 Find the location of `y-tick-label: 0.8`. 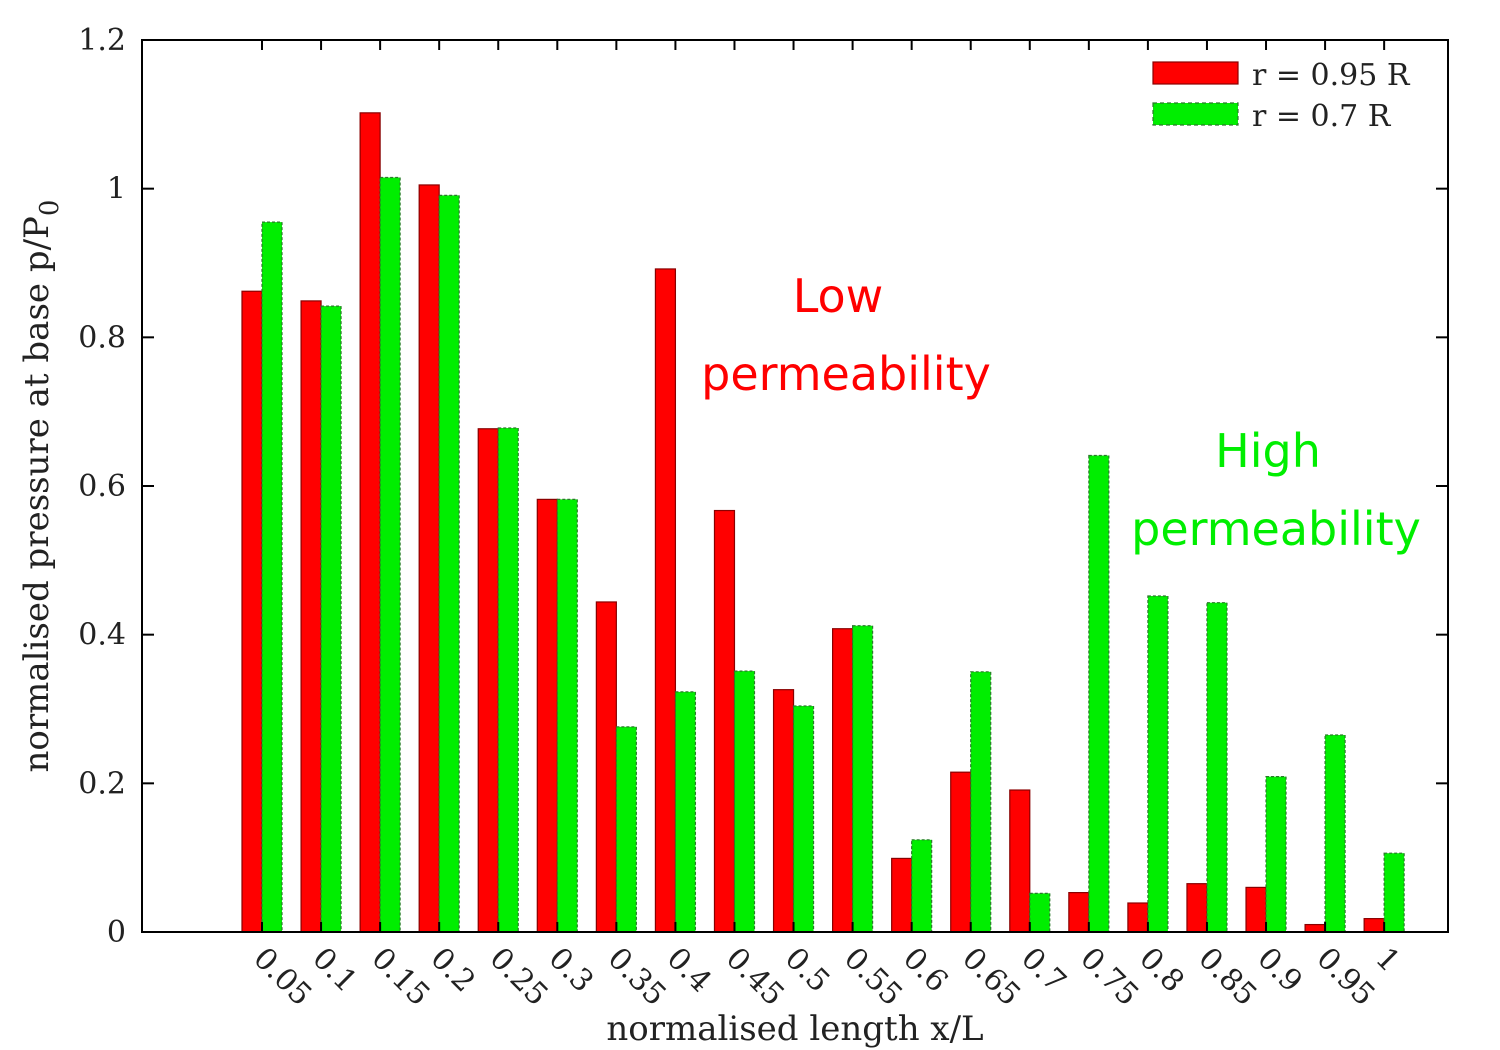

y-tick-label: 0.8 is located at coordinates (102, 337).